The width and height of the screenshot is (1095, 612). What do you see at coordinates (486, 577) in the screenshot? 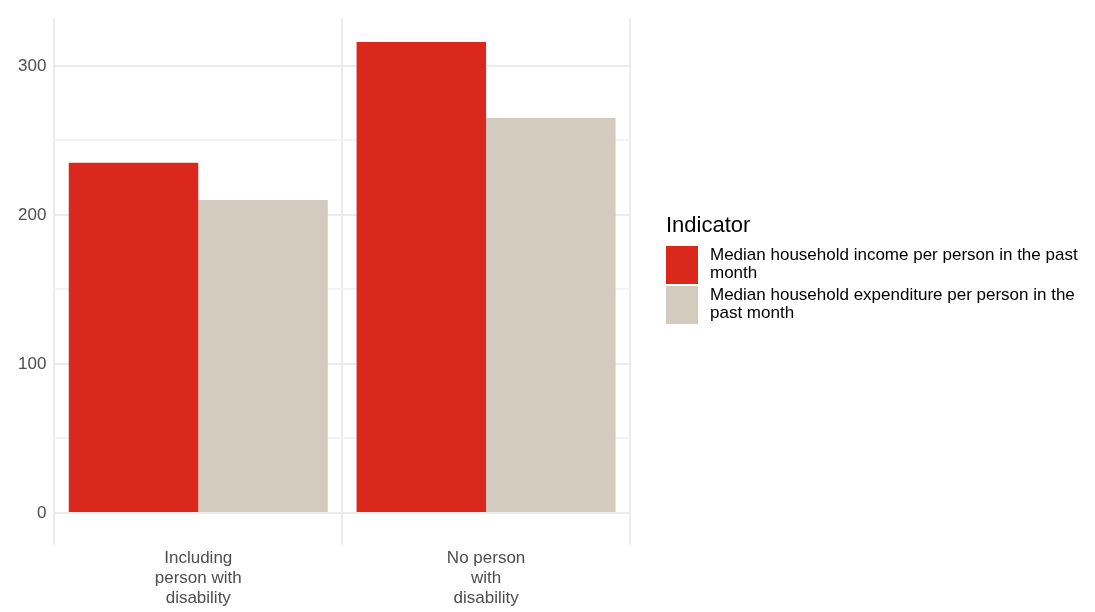
I see `x-tick-label: No person with disability` at bounding box center [486, 577].